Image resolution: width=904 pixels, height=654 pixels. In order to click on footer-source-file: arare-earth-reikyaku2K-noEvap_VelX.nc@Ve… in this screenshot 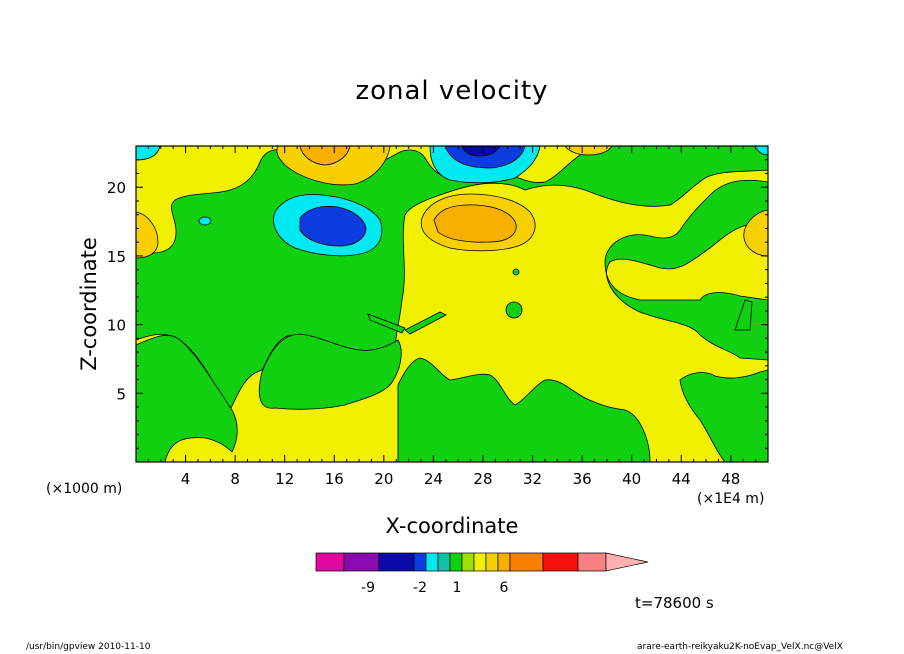, I will do `click(740, 647)`.